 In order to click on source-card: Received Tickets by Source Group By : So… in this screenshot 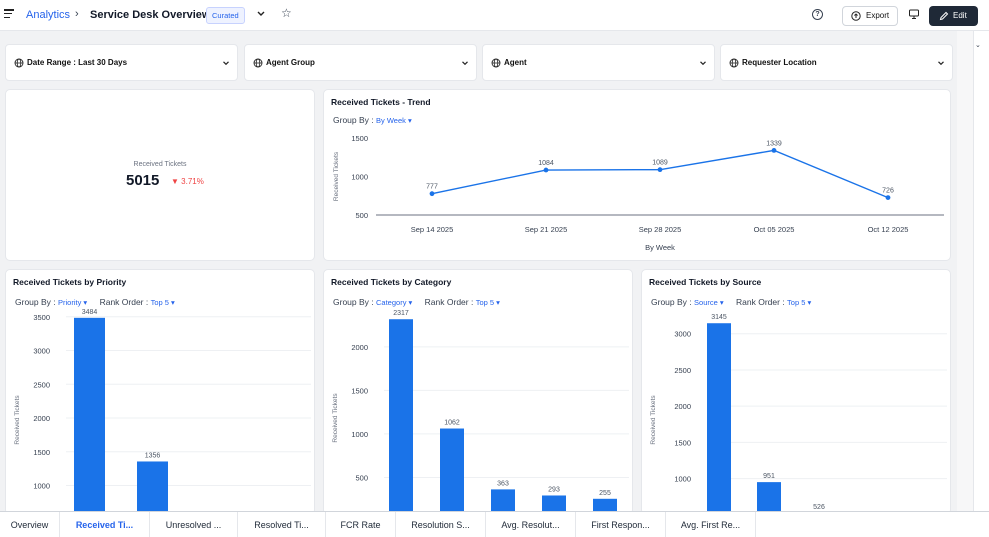, I will do `click(796, 392)`.